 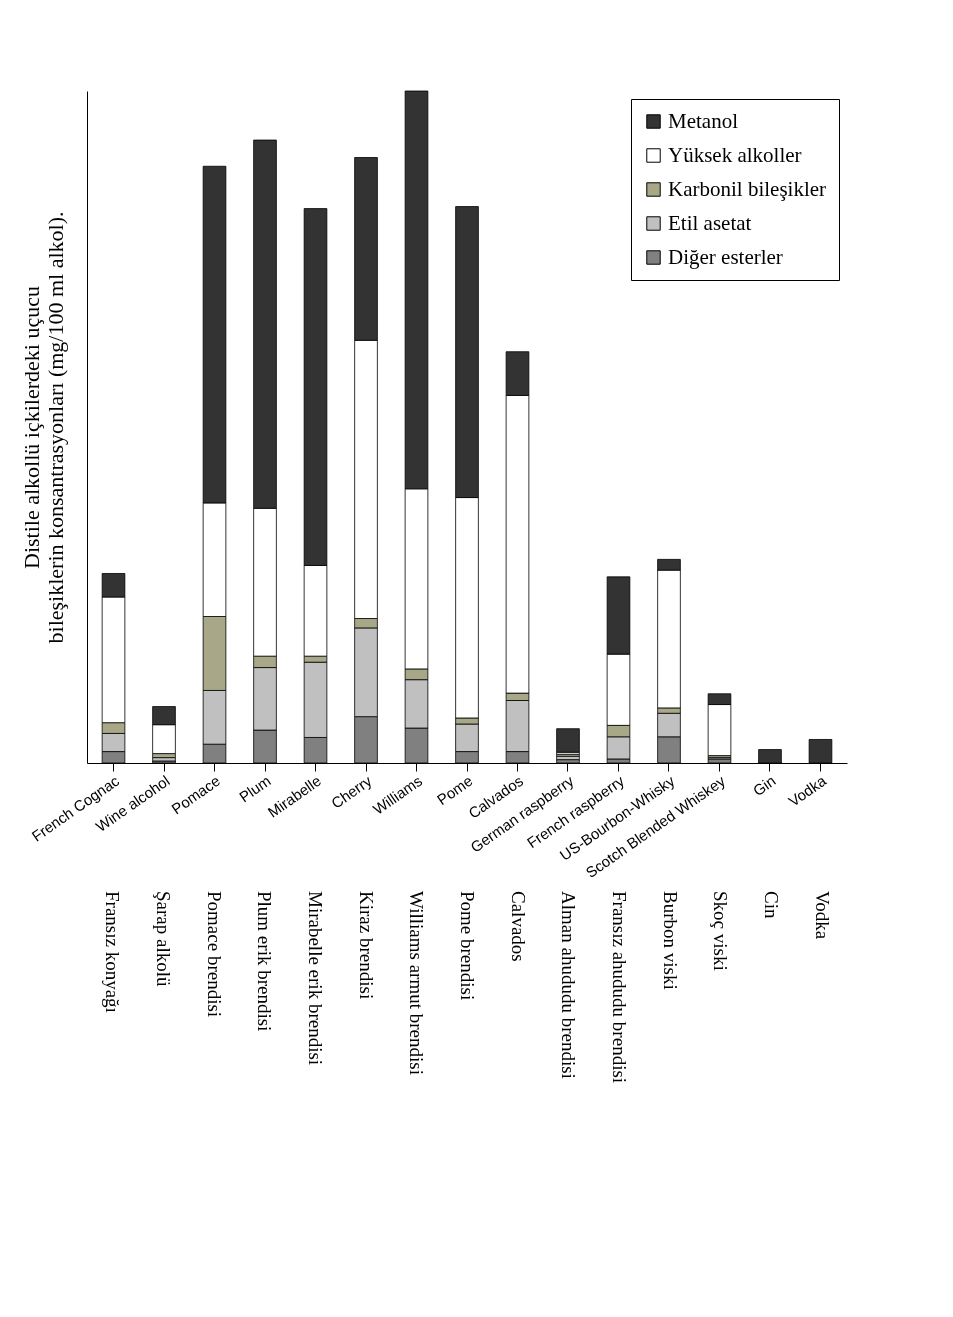 I want to click on text: Şarap alkolü, so click(x=163, y=939).